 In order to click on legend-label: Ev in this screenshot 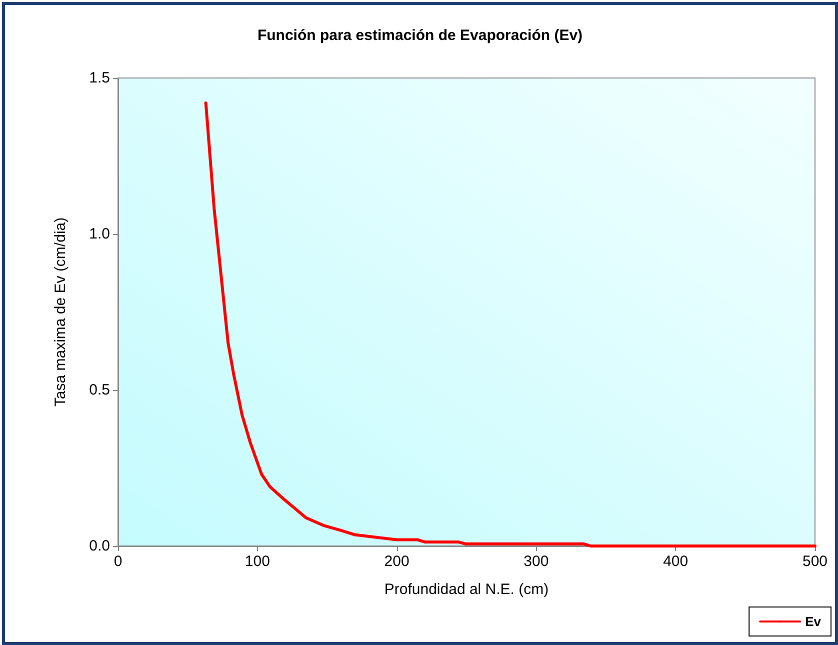, I will do `click(813, 621)`.